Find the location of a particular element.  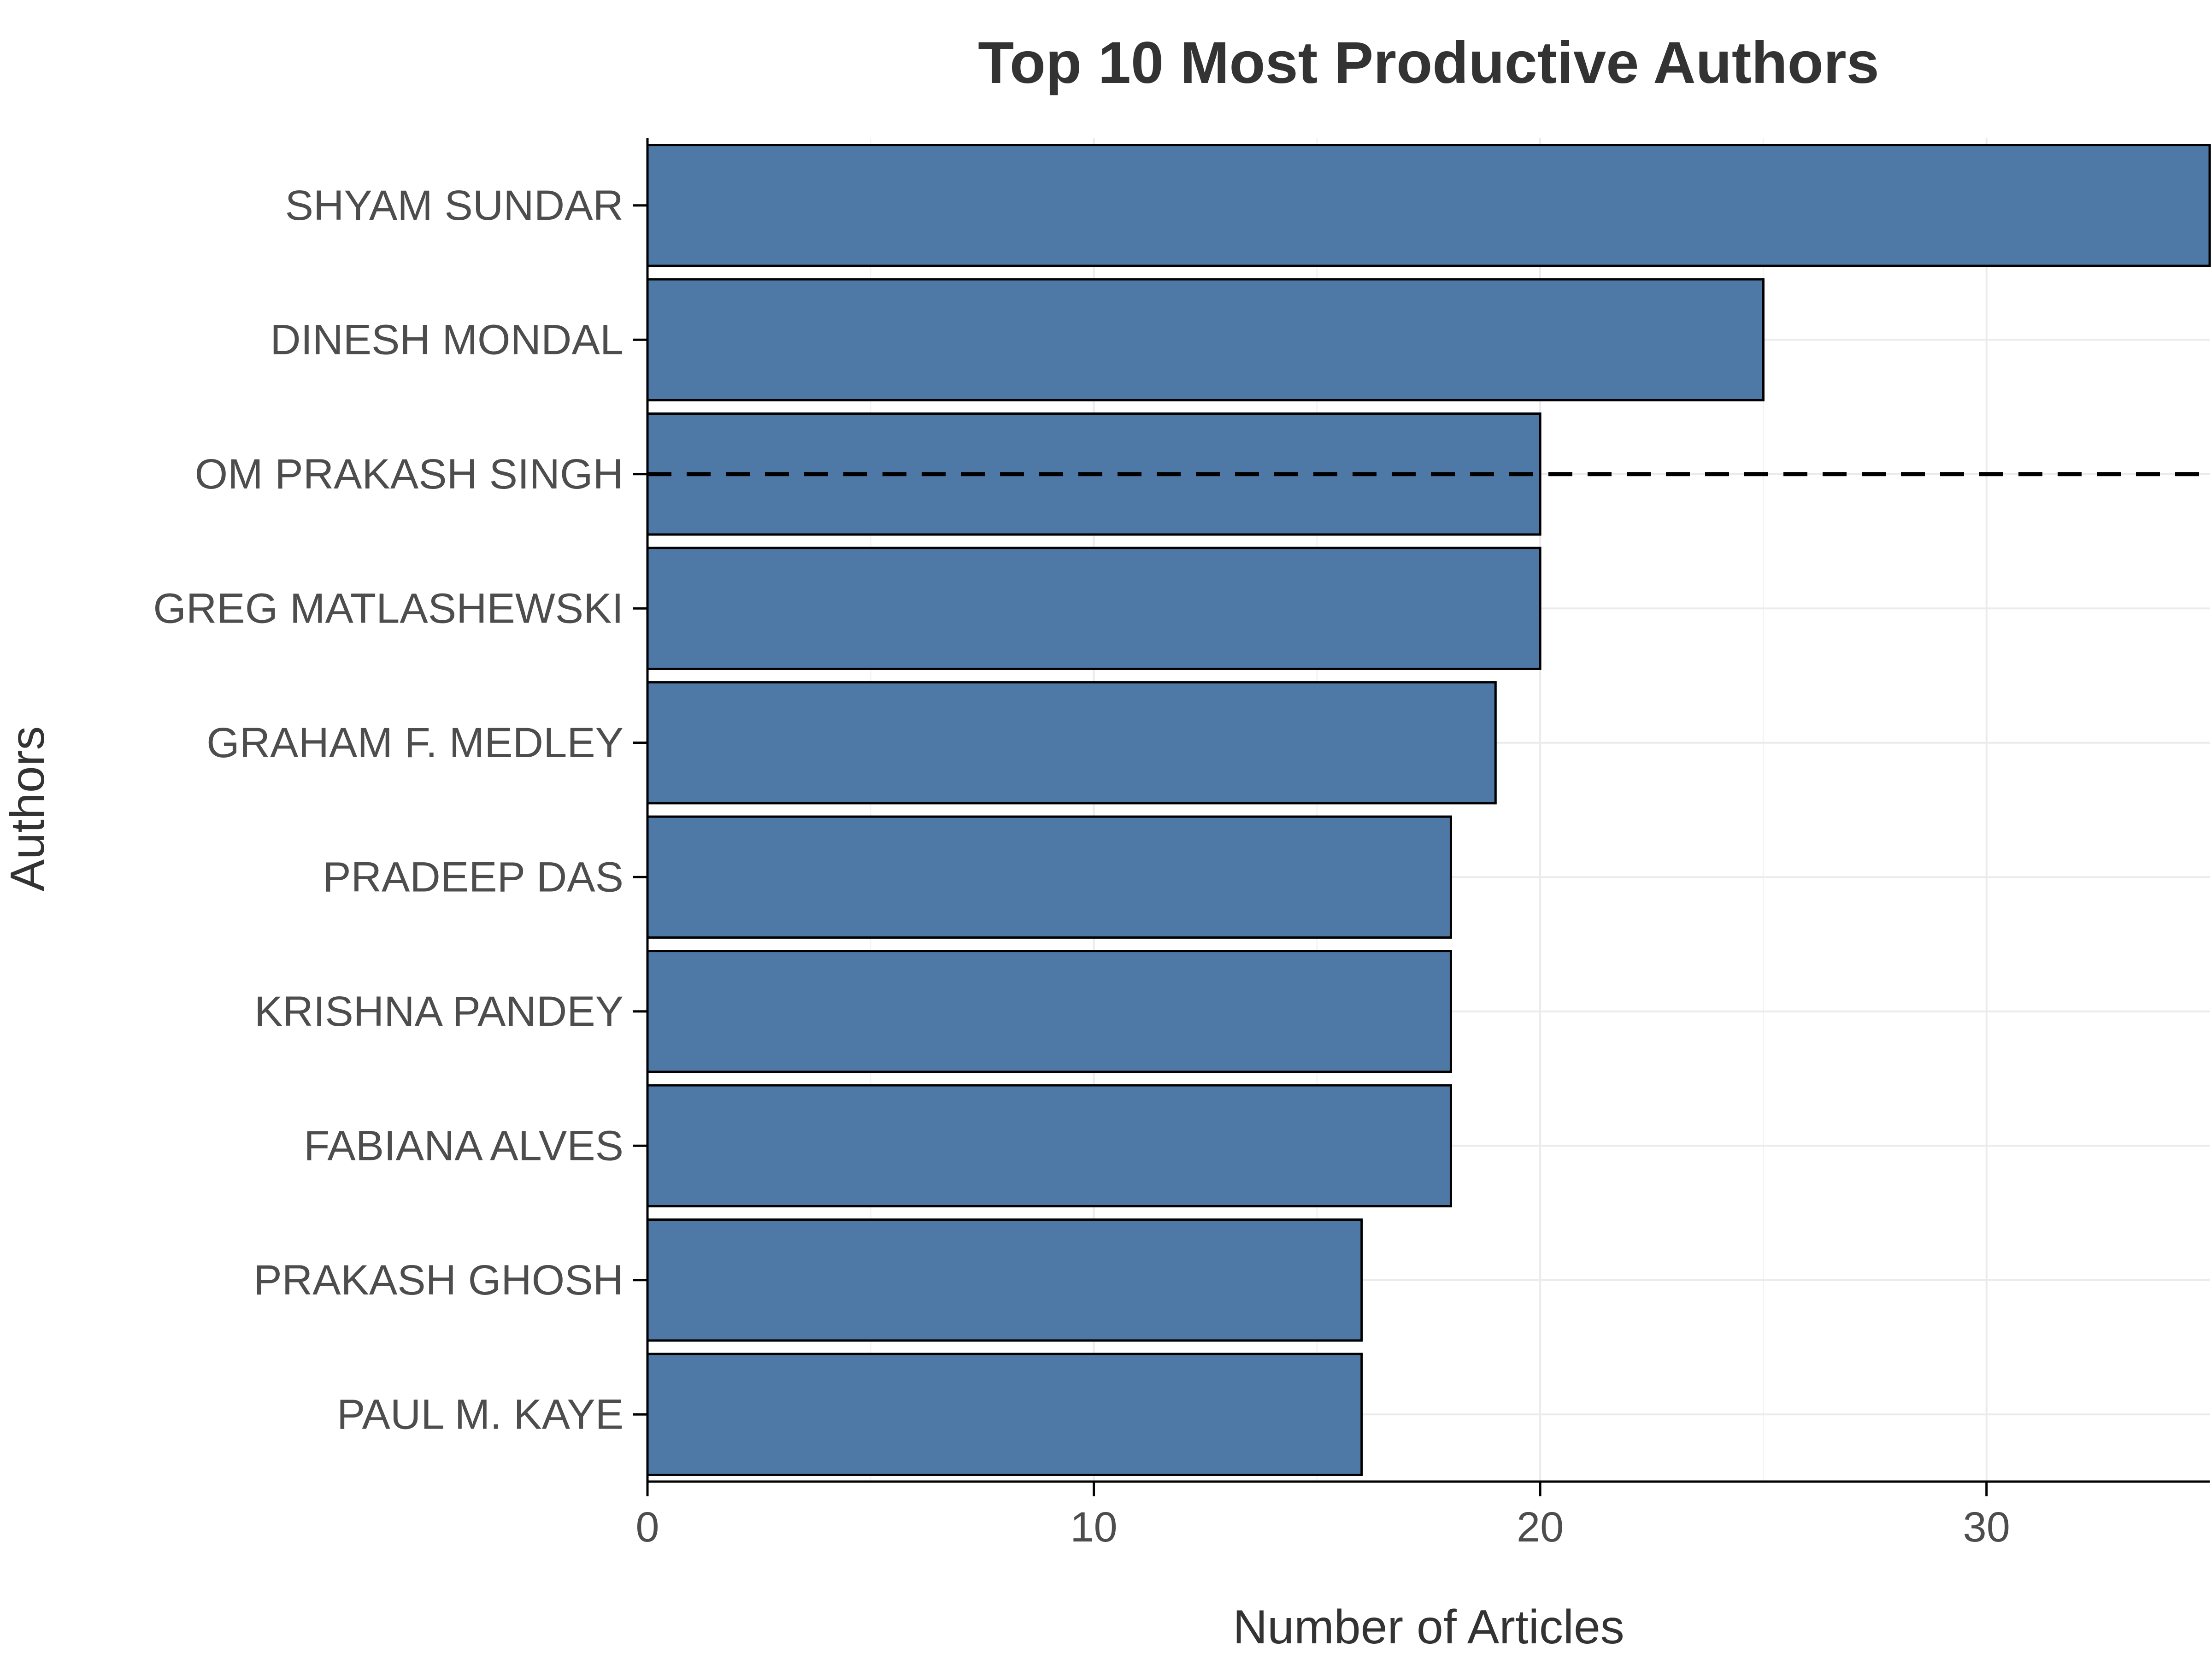

chart-title: Top 10 Most Productive Authors is located at coordinates (1428, 63).